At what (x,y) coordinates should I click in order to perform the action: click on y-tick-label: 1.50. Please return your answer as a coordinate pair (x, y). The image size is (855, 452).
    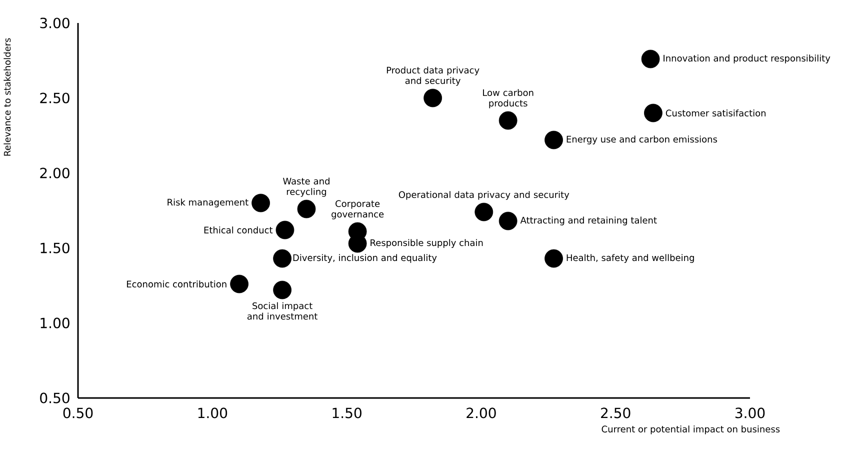
    Looking at the image, I should click on (55, 248).